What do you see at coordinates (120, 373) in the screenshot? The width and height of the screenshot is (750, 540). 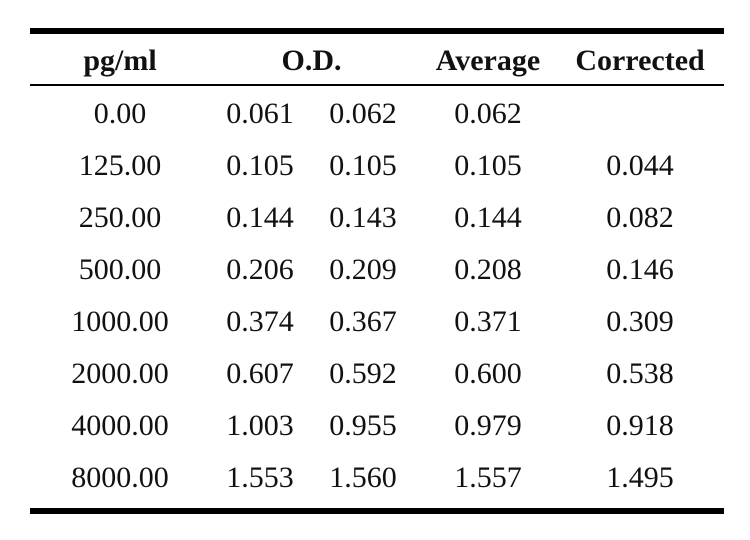 I see `cell-pg-ml: 2000.00` at bounding box center [120, 373].